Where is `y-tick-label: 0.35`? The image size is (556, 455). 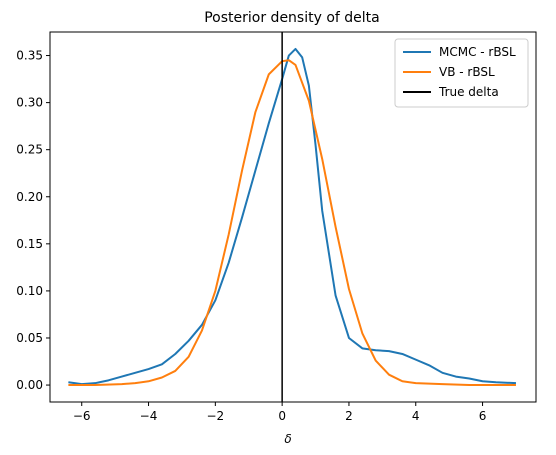
y-tick-label: 0.35 is located at coordinates (29, 56).